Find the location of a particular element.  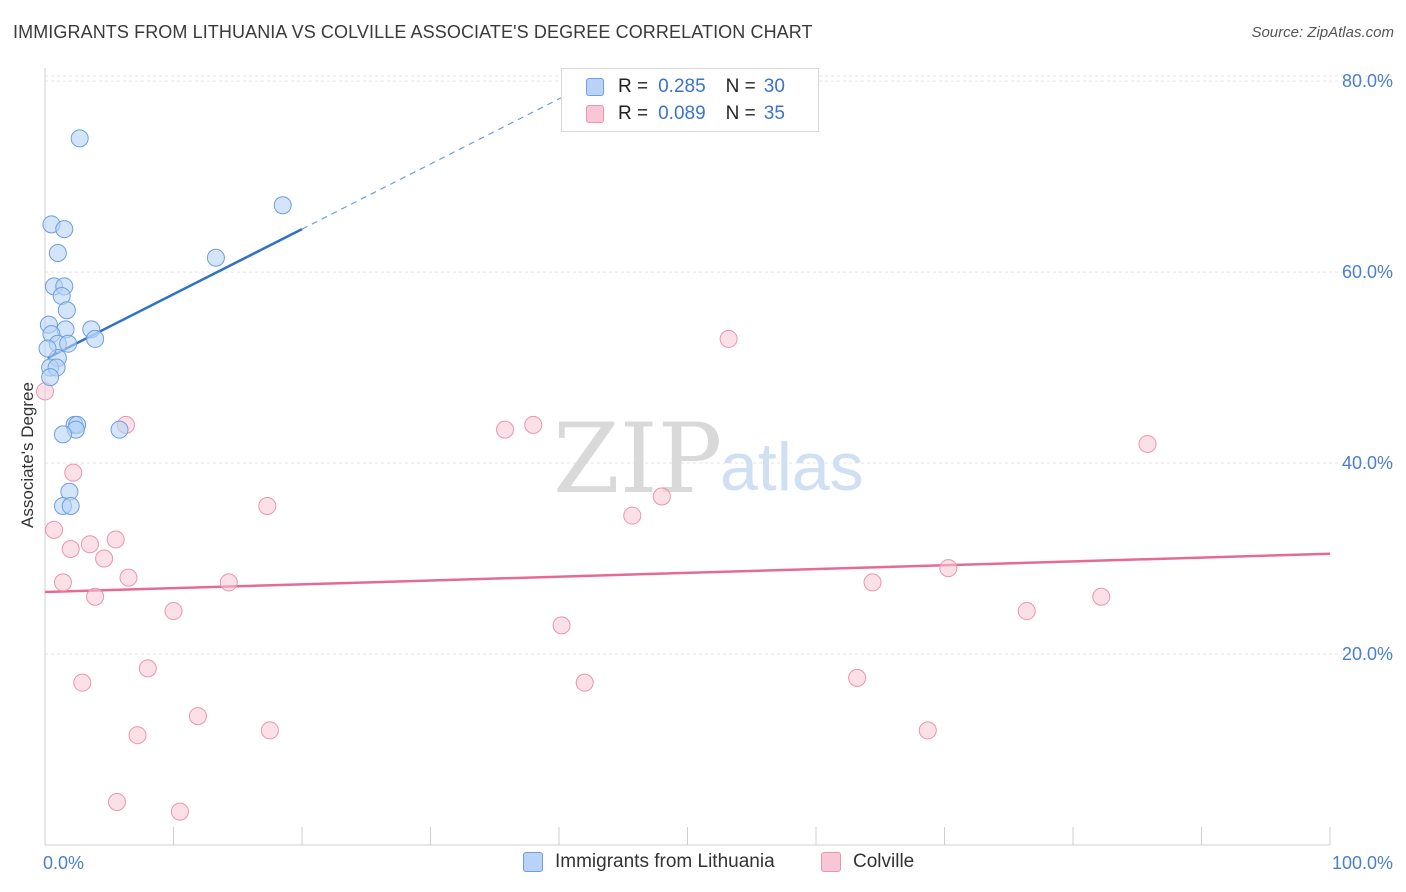

legend-n-value: 30 is located at coordinates (774, 86).